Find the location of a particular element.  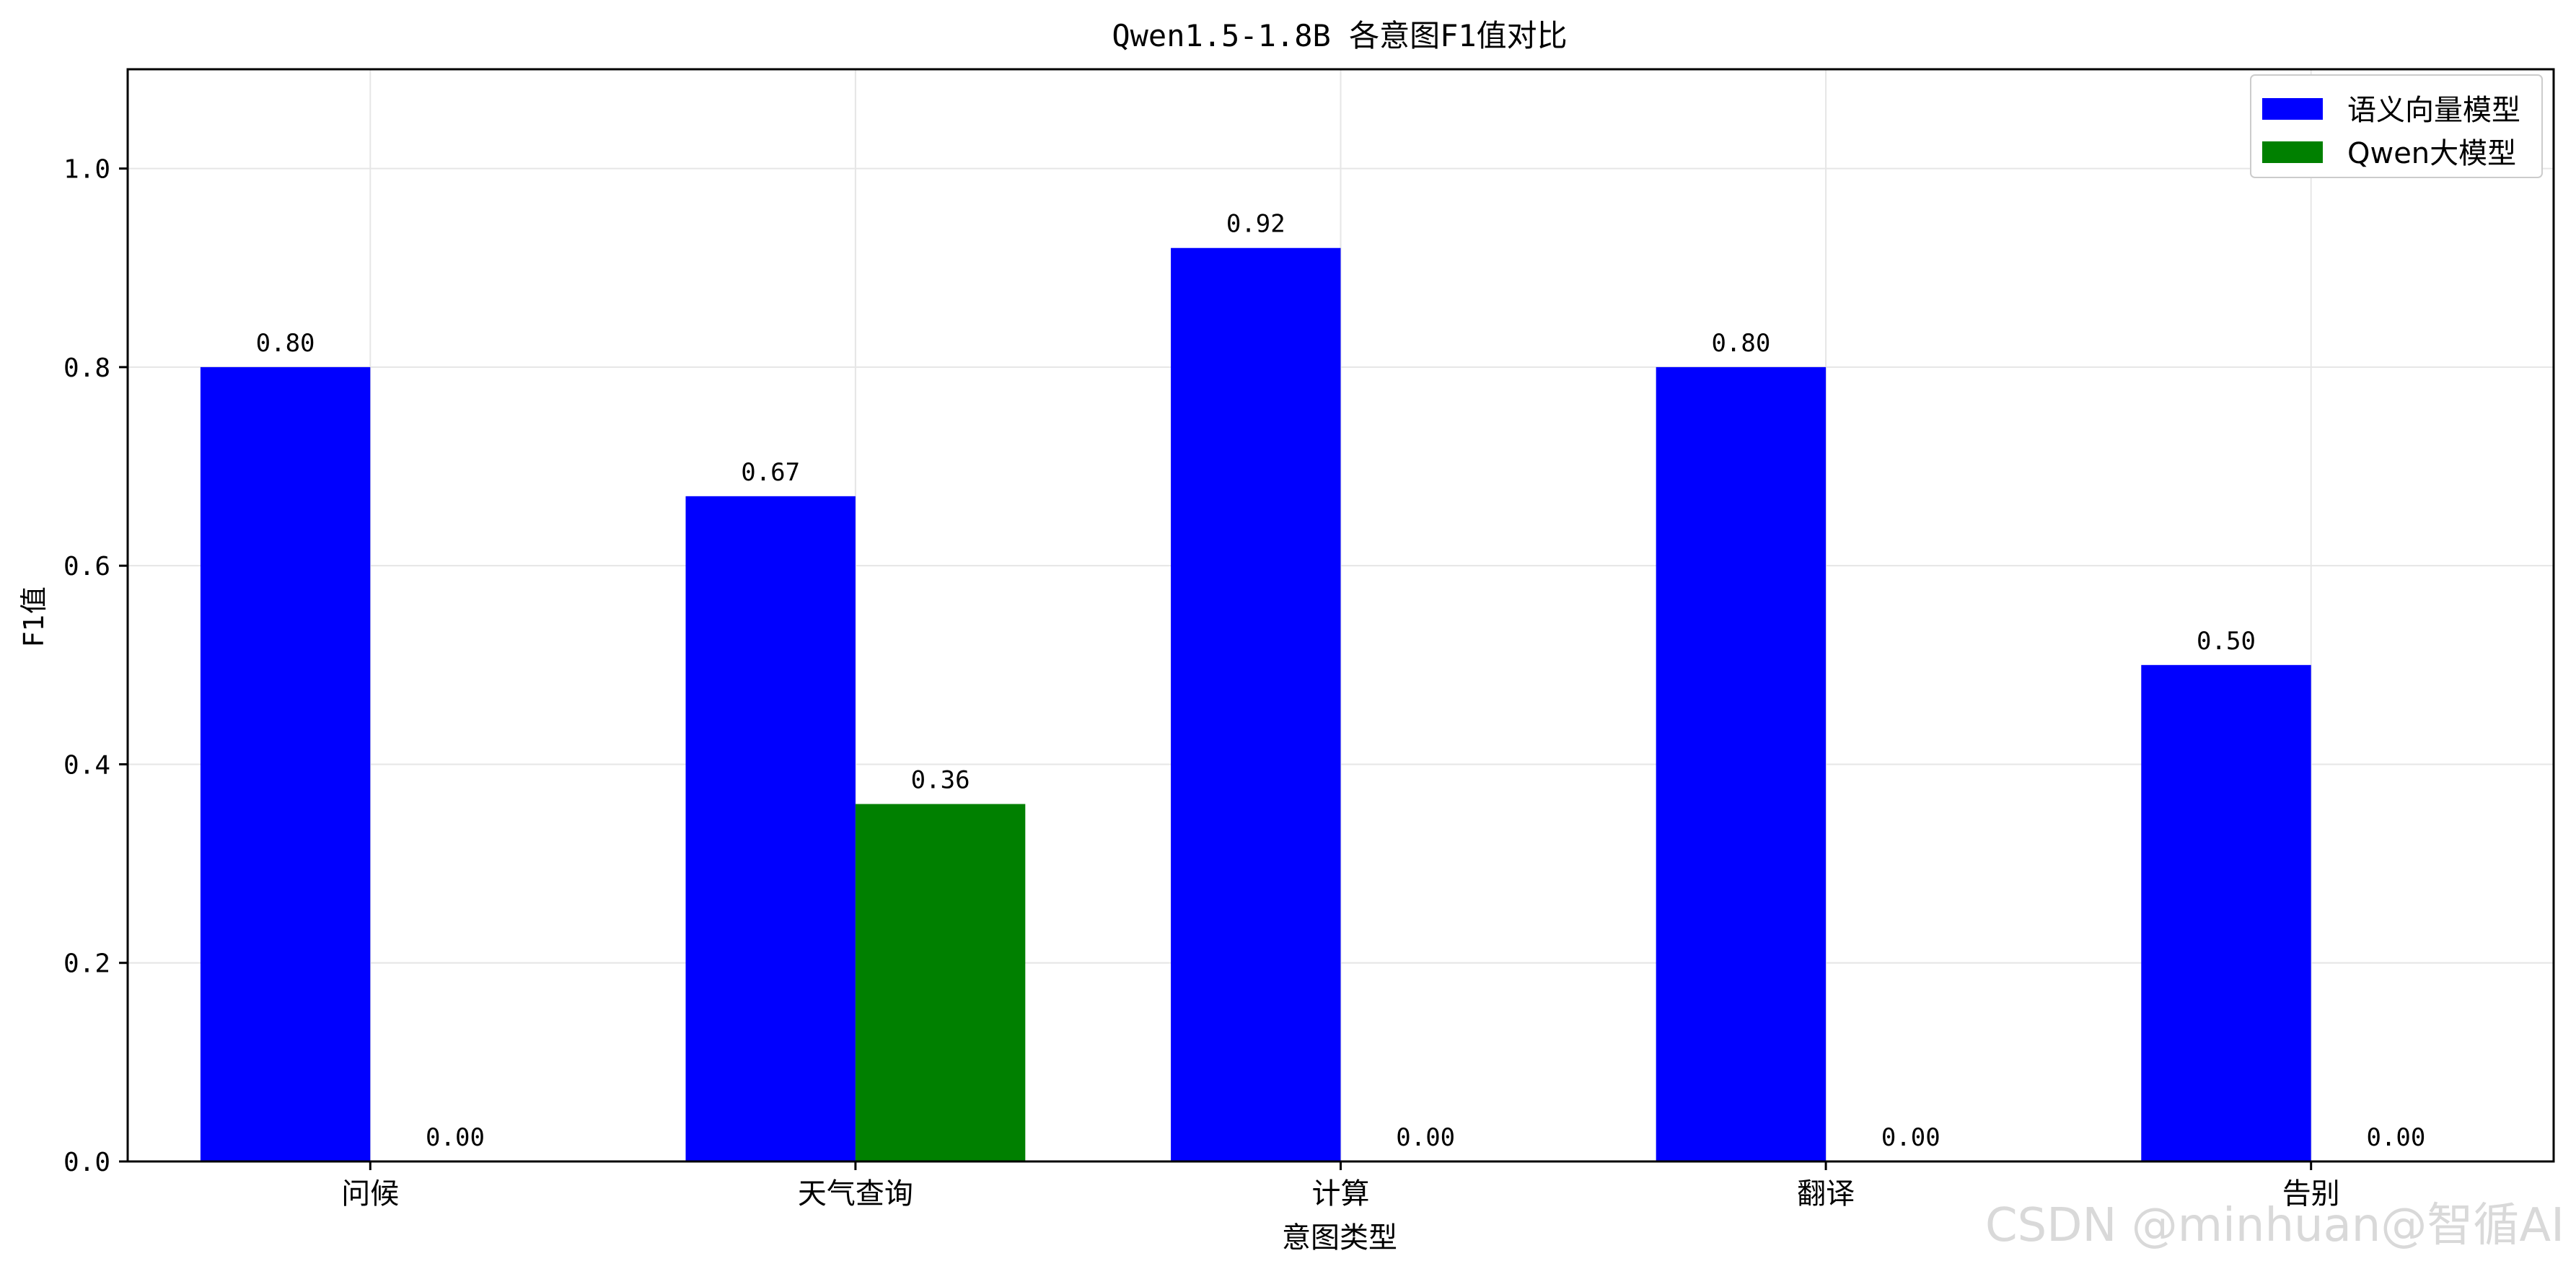

y-tick-label: 1.0 is located at coordinates (86, 170).